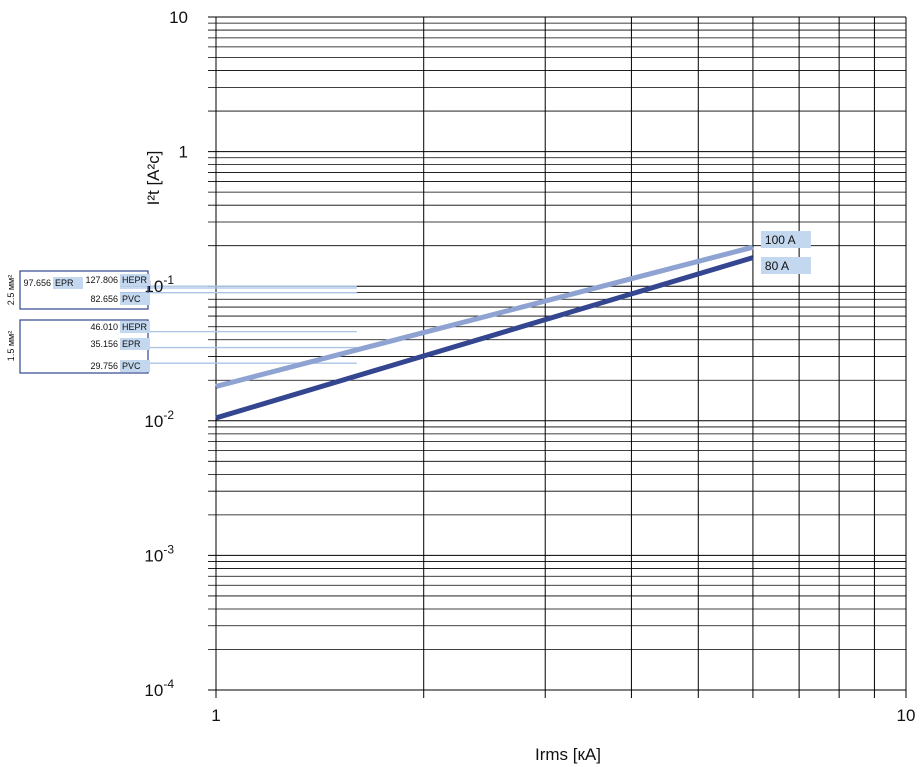 This screenshot has height=767, width=920. What do you see at coordinates (238, 324) in the screenshot?
I see `reference-lines` at bounding box center [238, 324].